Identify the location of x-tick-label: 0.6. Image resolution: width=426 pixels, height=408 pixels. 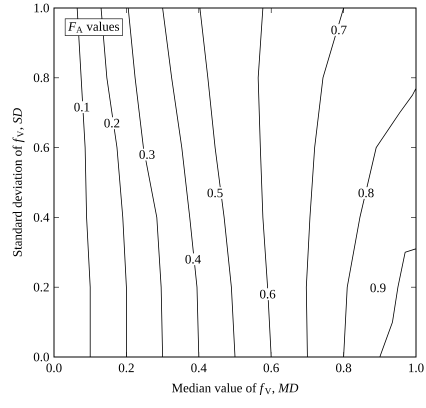
(271, 368).